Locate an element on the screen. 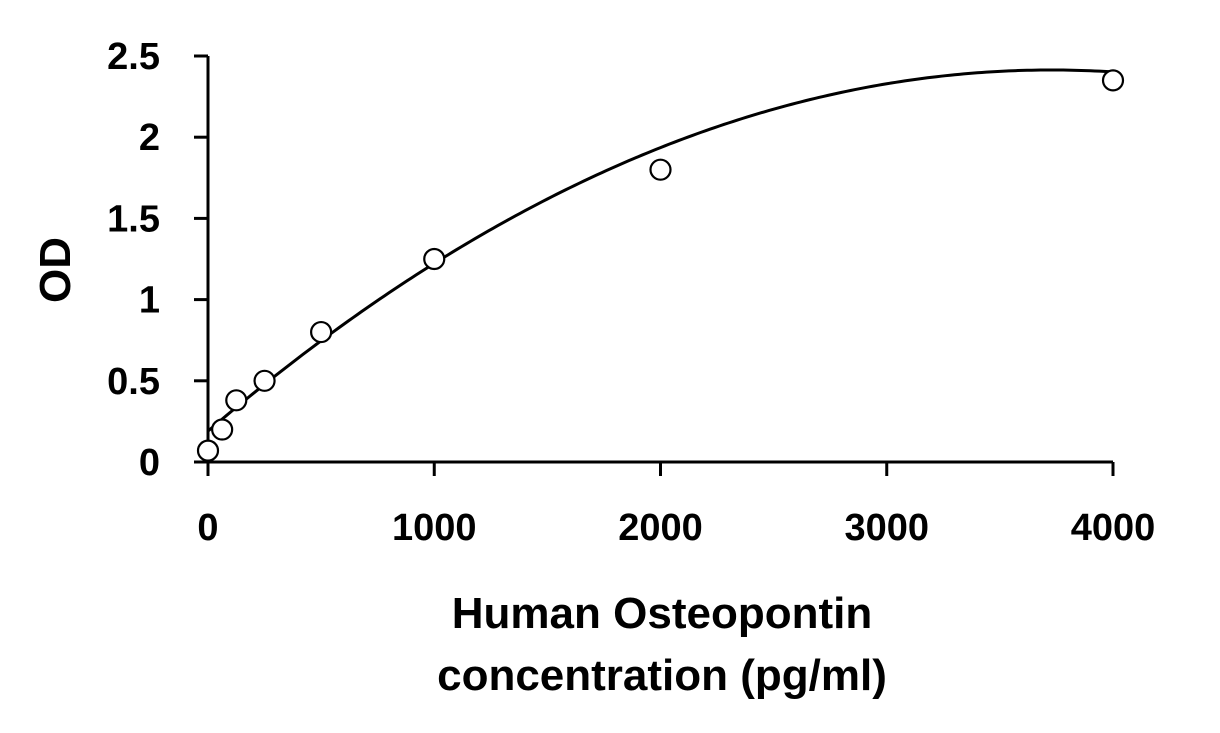 Image resolution: width=1220 pixels, height=733 pixels. x-tick-label: 4000 is located at coordinates (1113, 528).